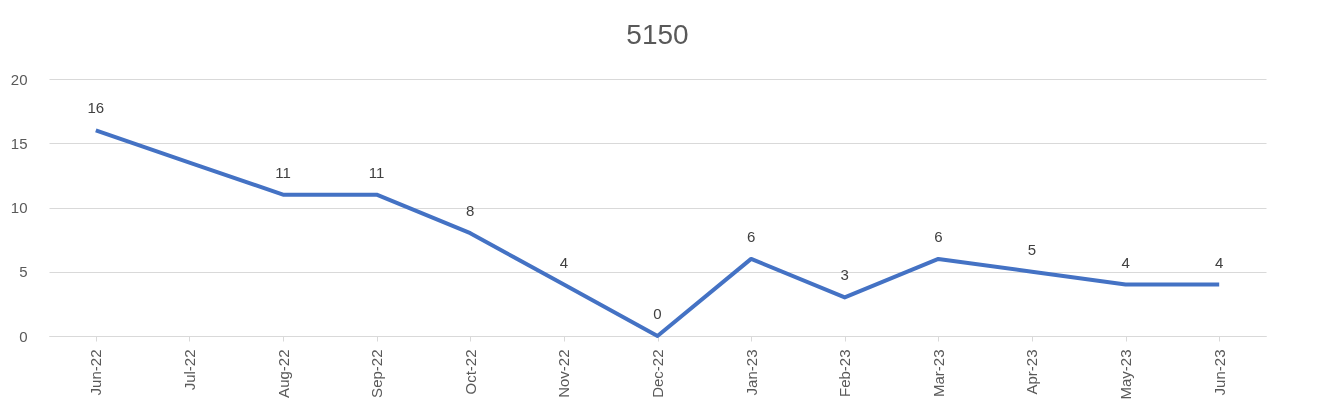  I want to click on x-tick-label: Jun-22, so click(96, 372).